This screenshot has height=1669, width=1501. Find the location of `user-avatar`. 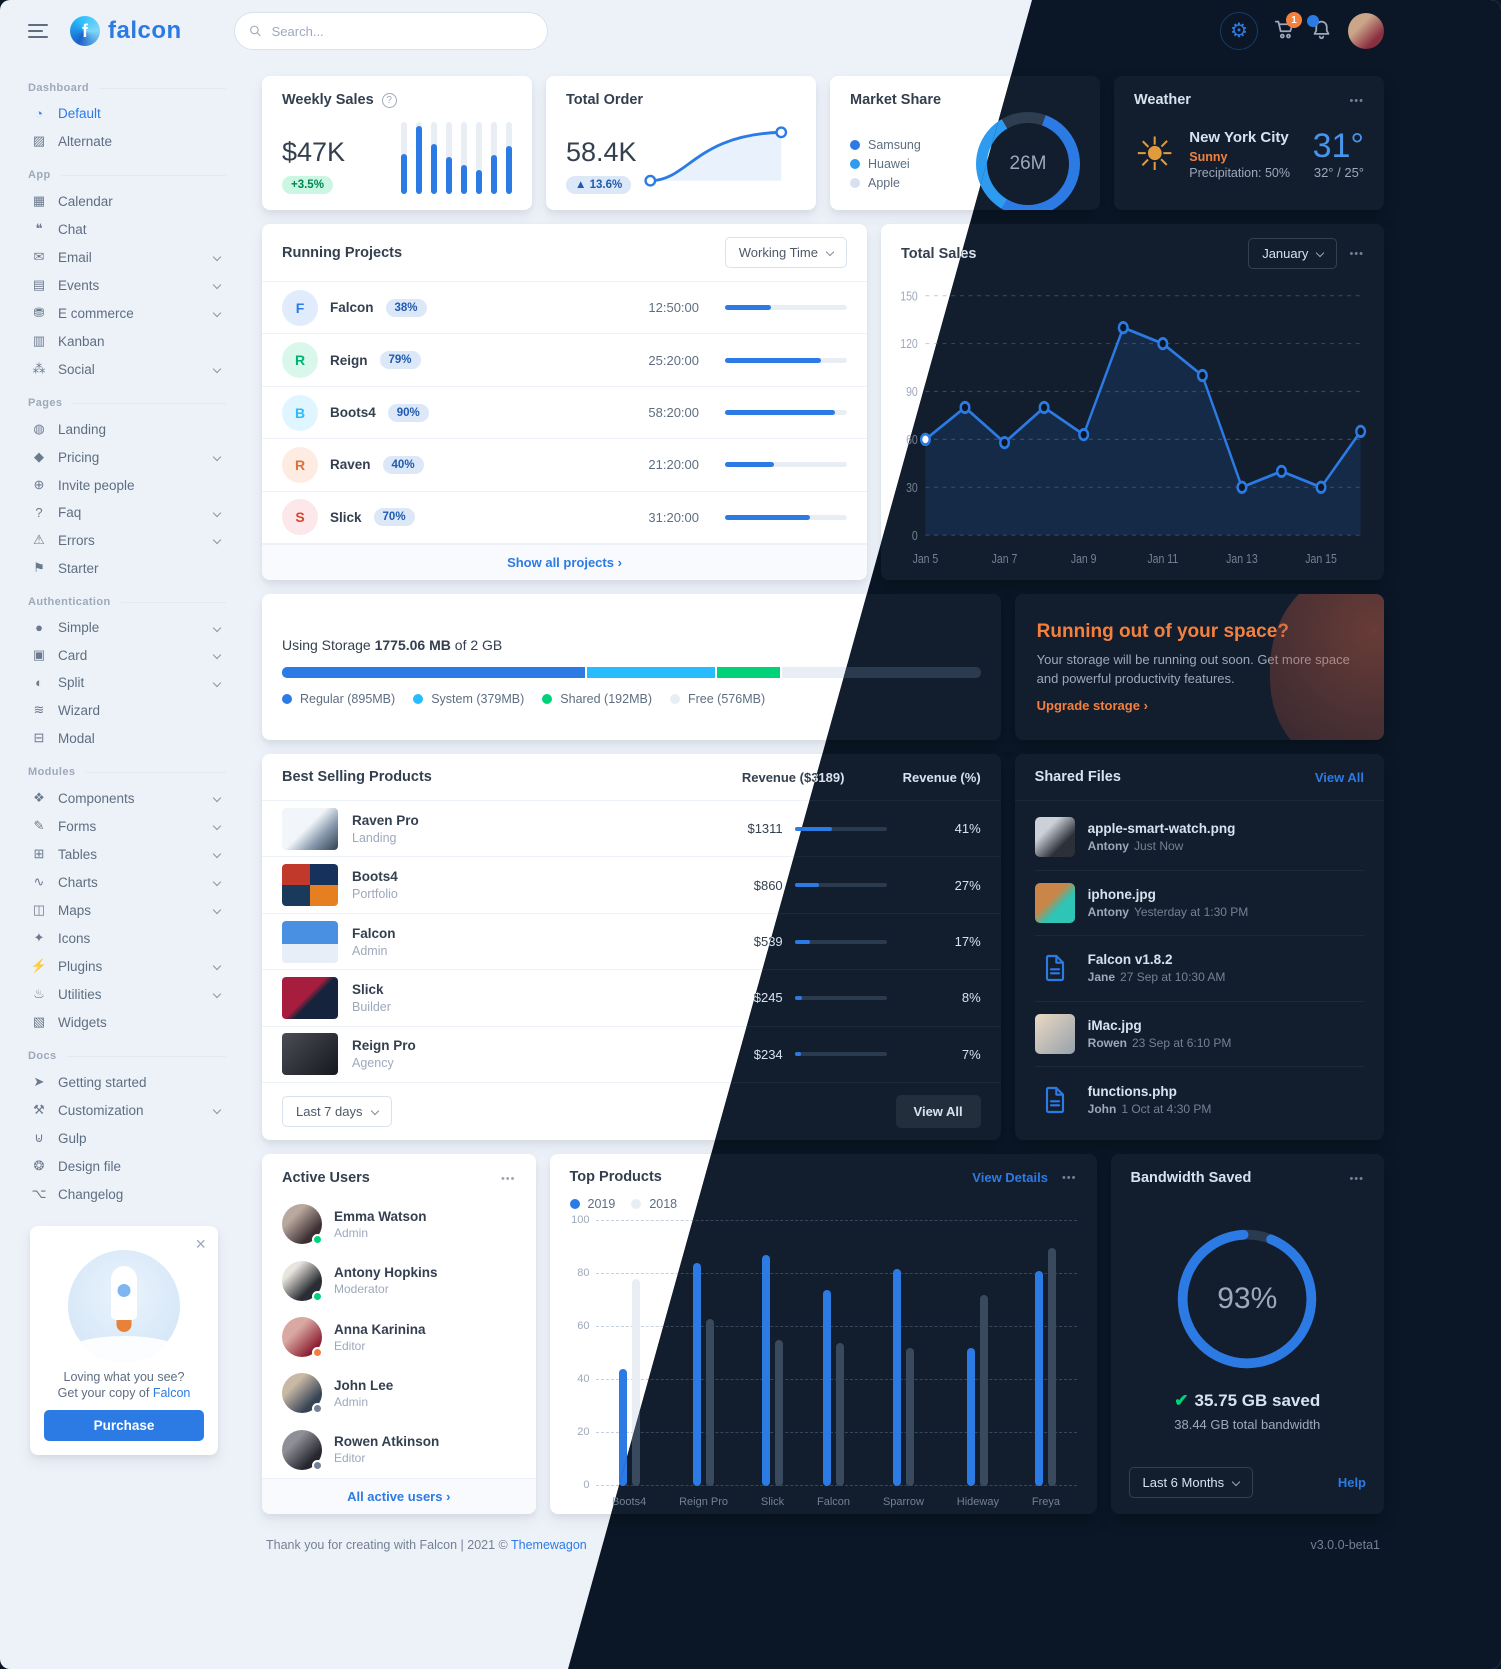

user-avatar is located at coordinates (1366, 31).